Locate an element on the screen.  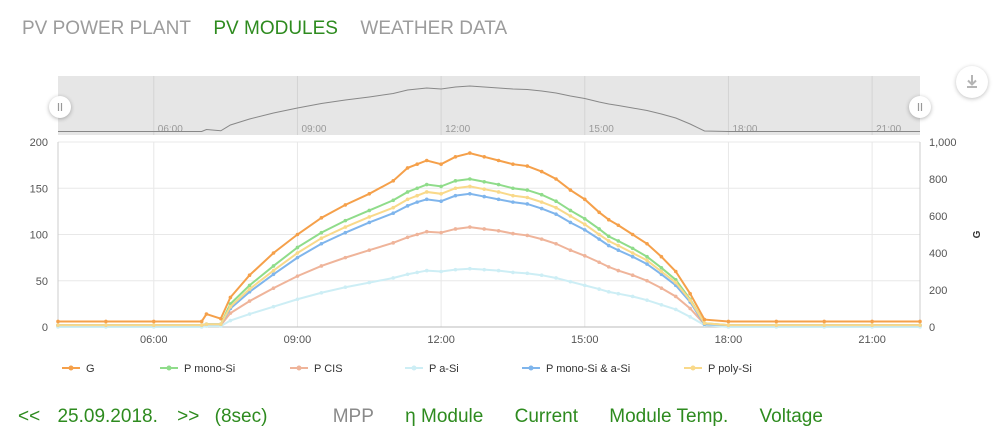
navigator-tick-label: 15:00 is located at coordinates (601, 129).